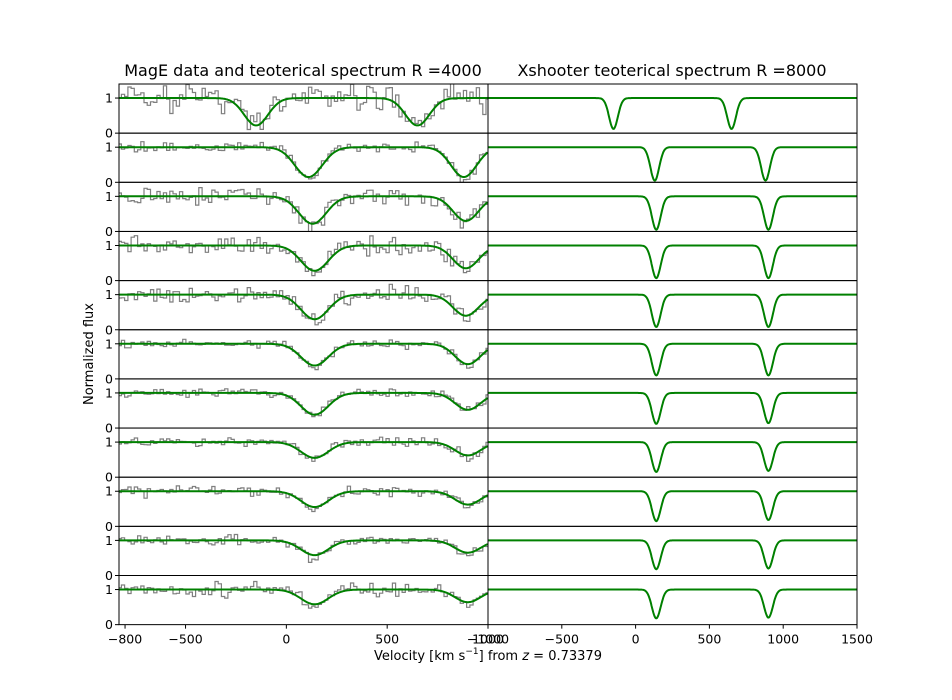  I want to click on panel-mage-11: 01, so click(297, 603).